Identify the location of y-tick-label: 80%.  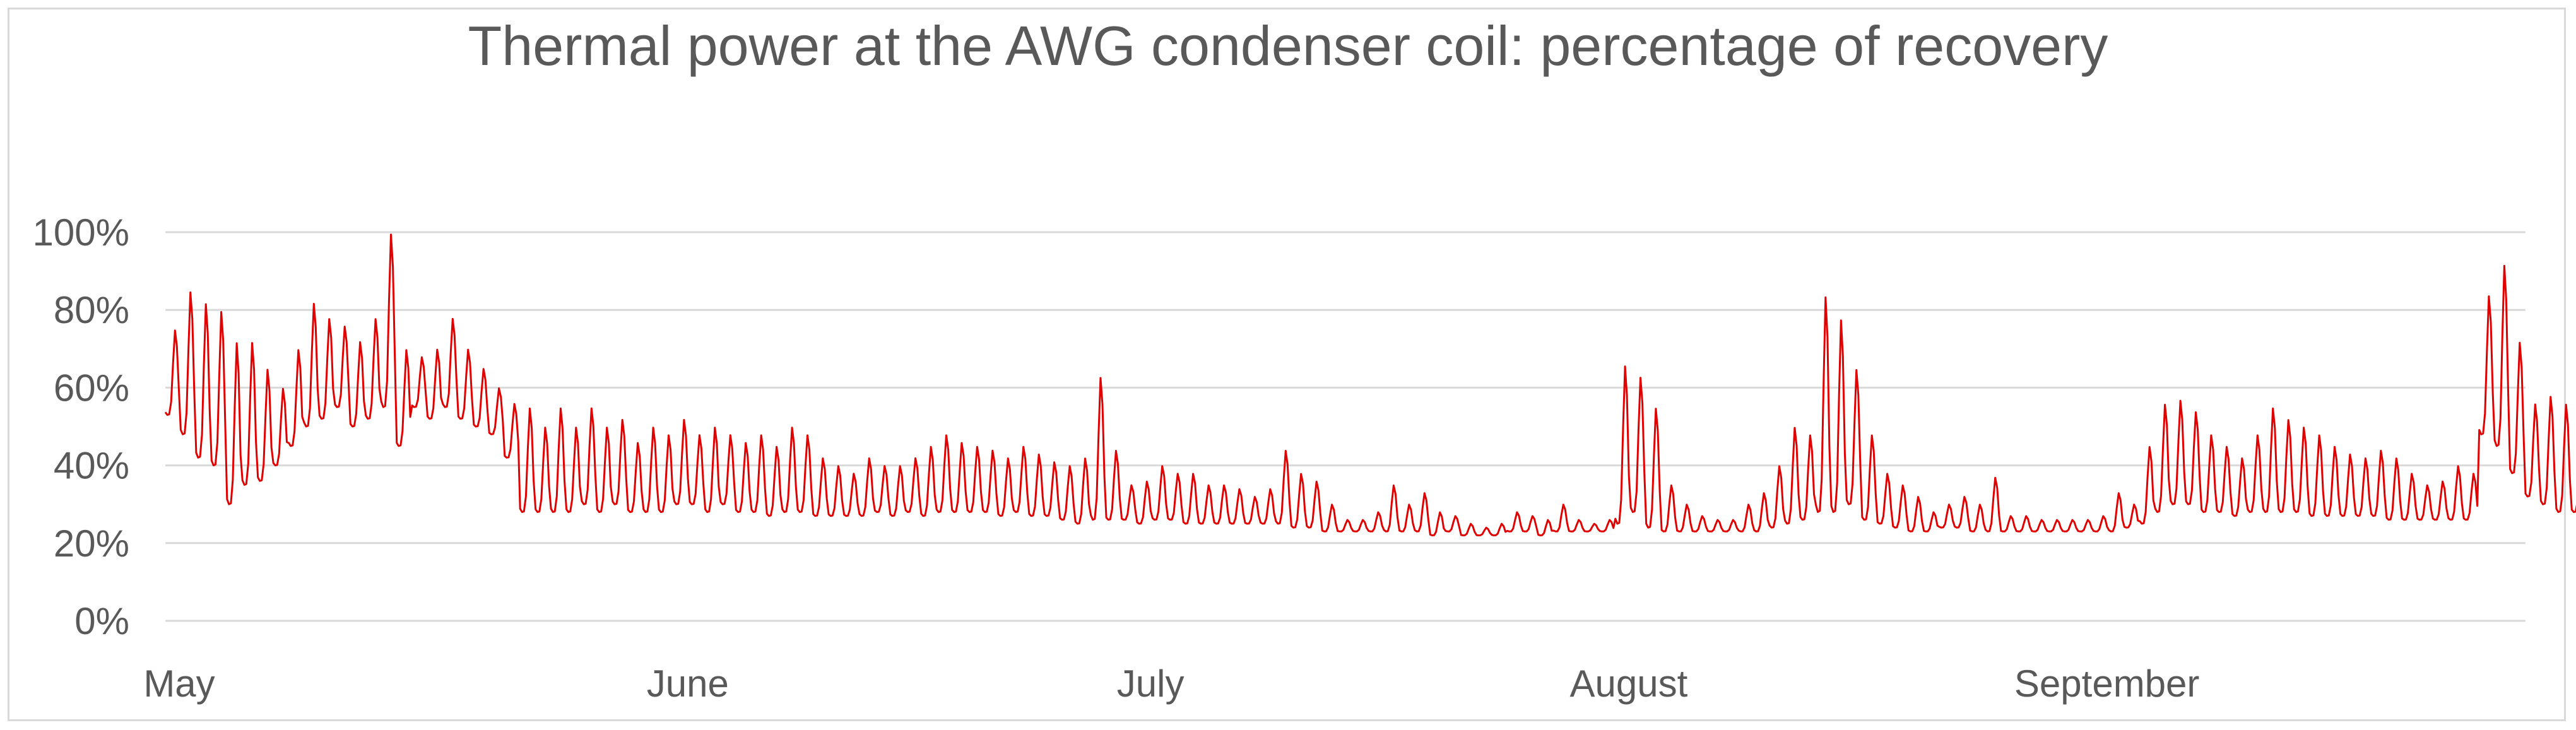
(92, 310).